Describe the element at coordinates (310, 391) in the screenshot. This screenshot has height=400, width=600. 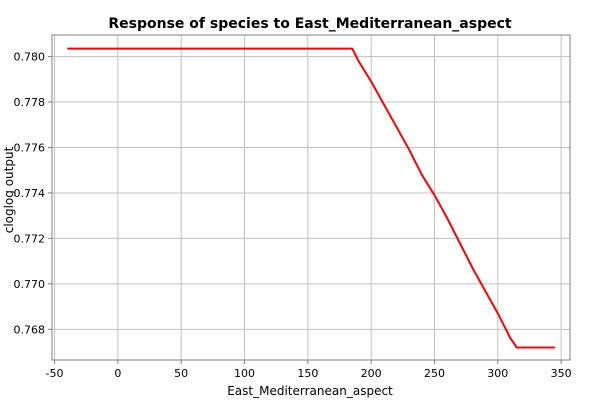
I see `x-axis-label: East_Mediterranean_aspect` at that location.